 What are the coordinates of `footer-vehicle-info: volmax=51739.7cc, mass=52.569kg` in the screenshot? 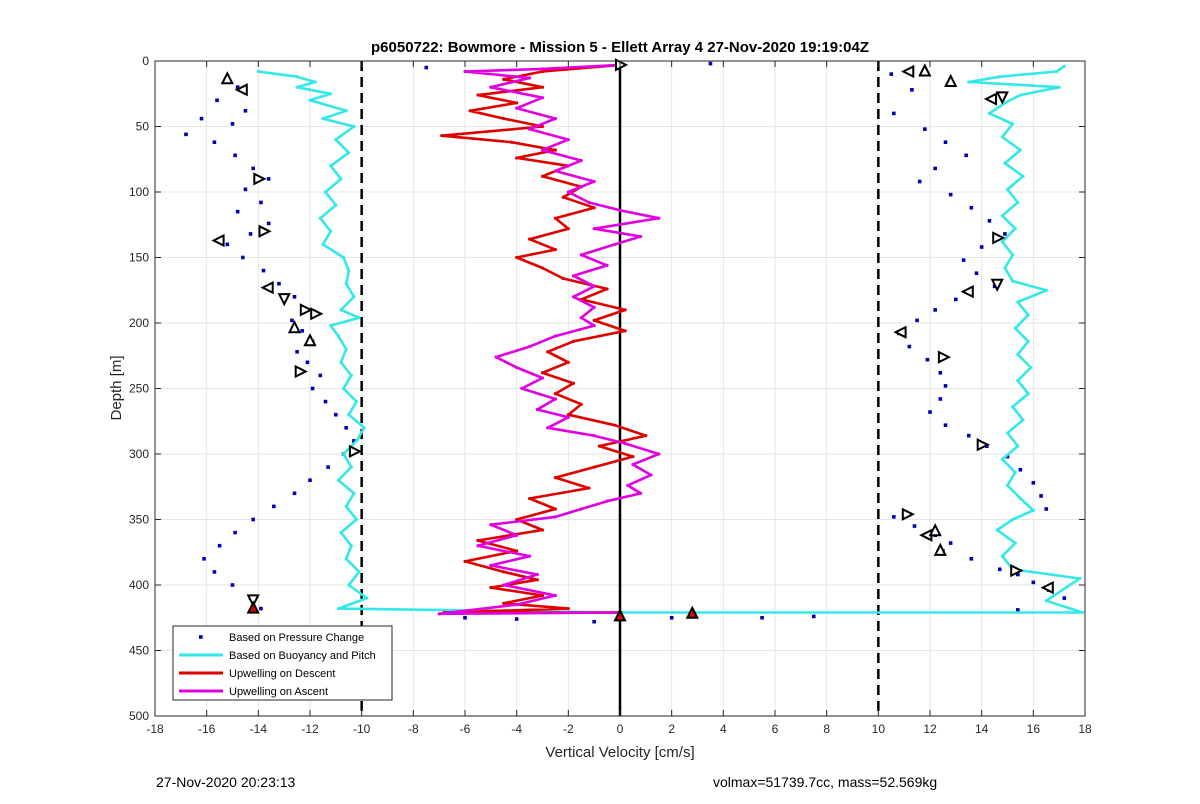 It's located at (825, 782).